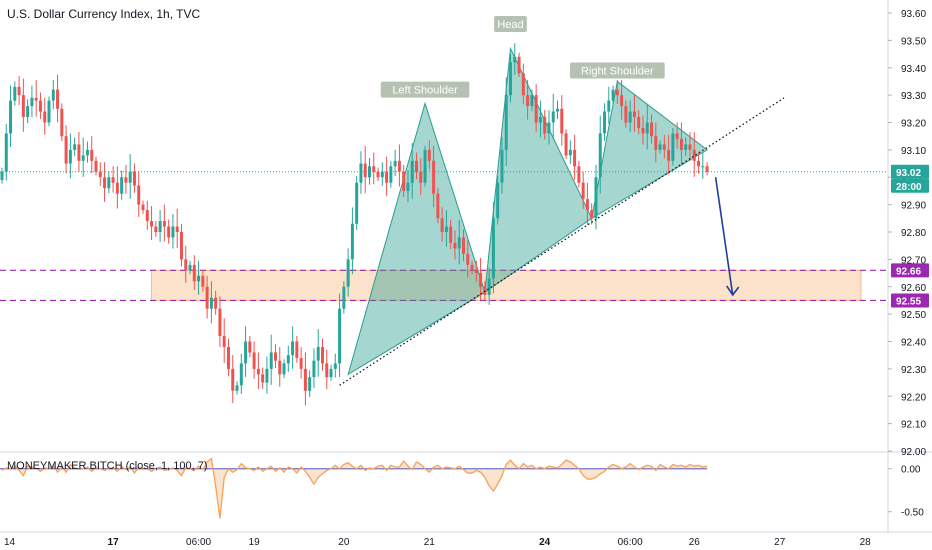 The width and height of the screenshot is (932, 550). I want to click on time-tick-label: 27, so click(780, 542).